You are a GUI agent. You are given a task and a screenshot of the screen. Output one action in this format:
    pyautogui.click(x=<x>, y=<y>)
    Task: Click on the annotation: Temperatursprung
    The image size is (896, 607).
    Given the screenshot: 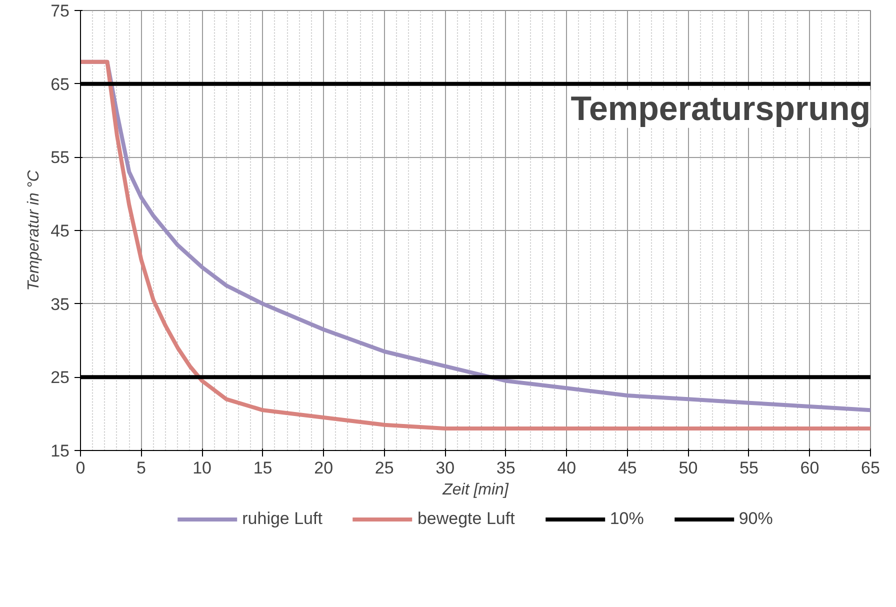 What is the action you would take?
    pyautogui.click(x=720, y=109)
    